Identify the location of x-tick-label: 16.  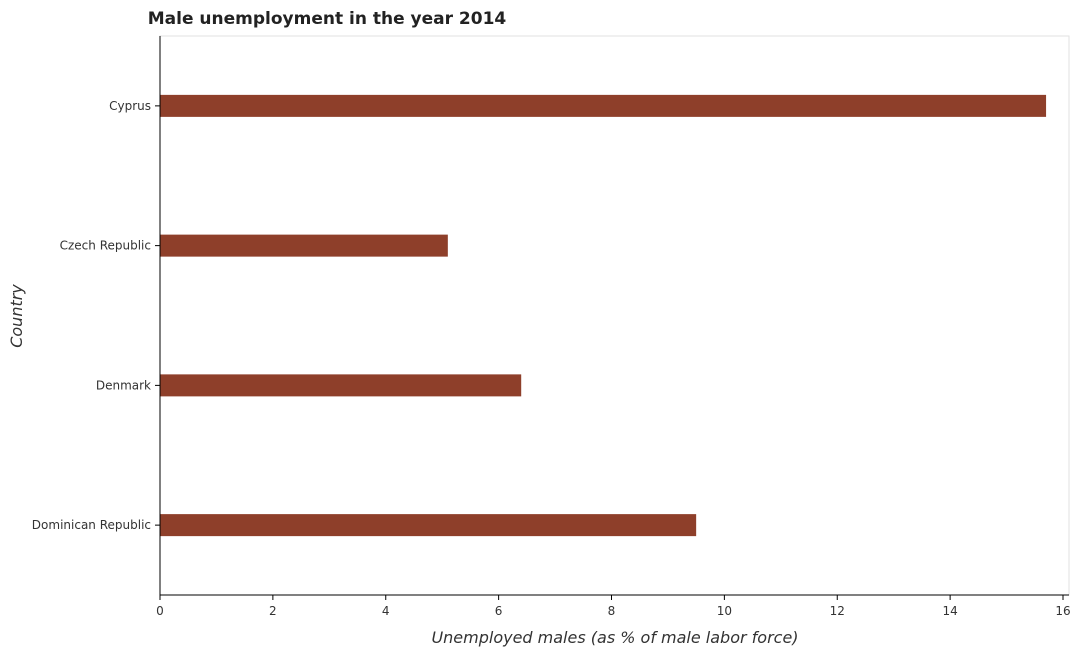
(1062, 611).